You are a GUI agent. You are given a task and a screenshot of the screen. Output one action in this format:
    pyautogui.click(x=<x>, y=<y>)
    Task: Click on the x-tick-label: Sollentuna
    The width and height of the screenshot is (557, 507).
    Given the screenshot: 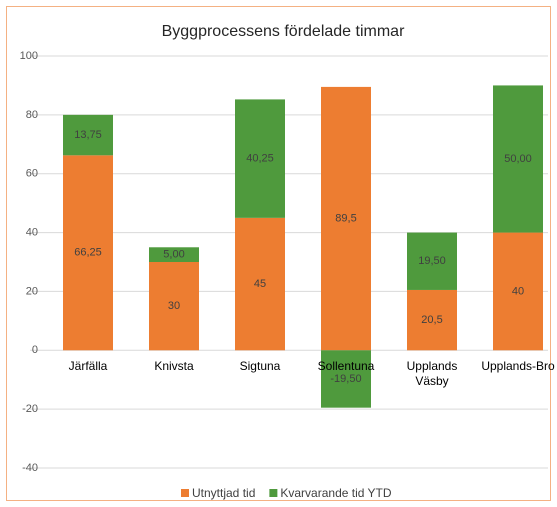 What is the action you would take?
    pyautogui.click(x=346, y=366)
    